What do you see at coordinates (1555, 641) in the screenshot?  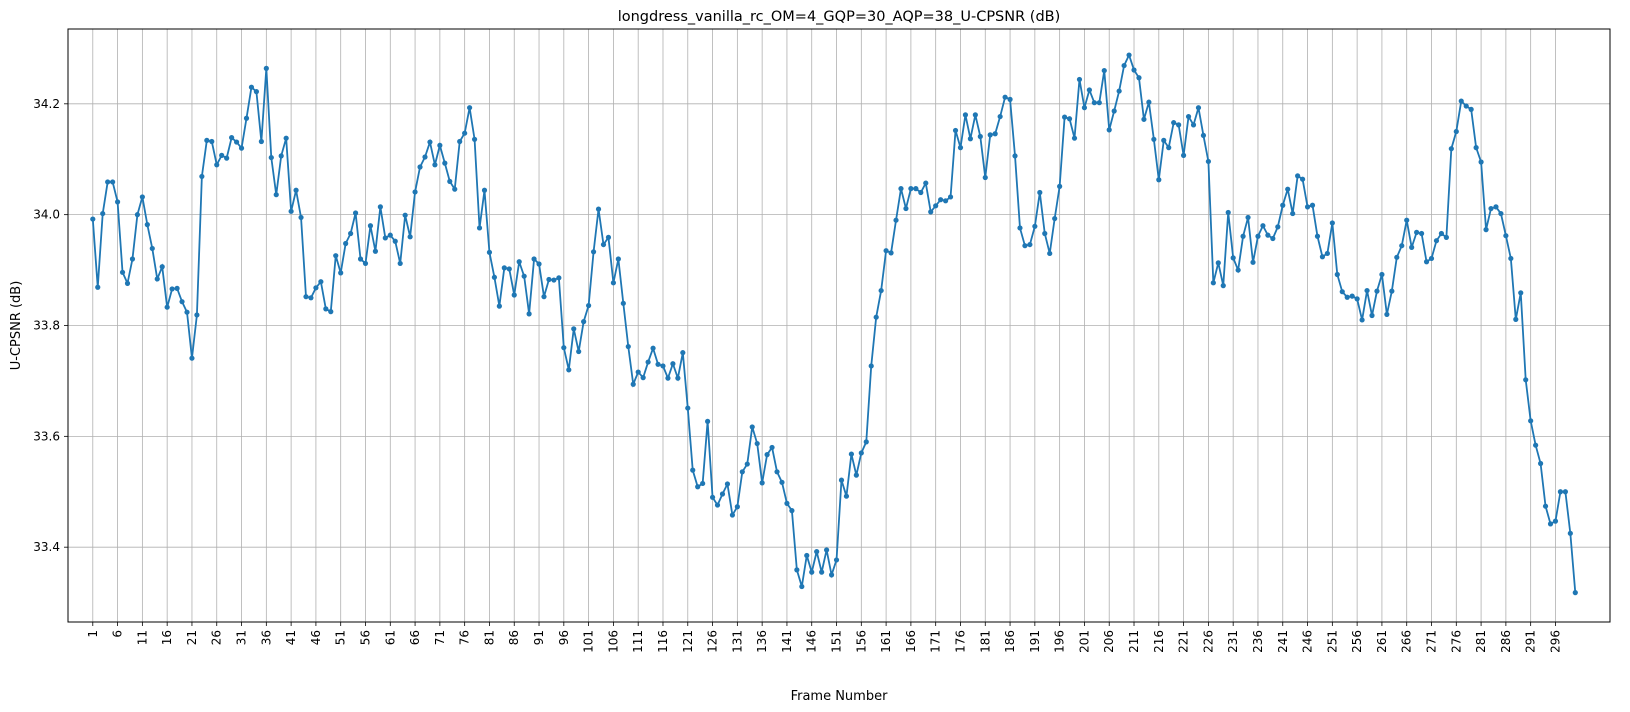 I see `x-tick-label: 296` at bounding box center [1555, 641].